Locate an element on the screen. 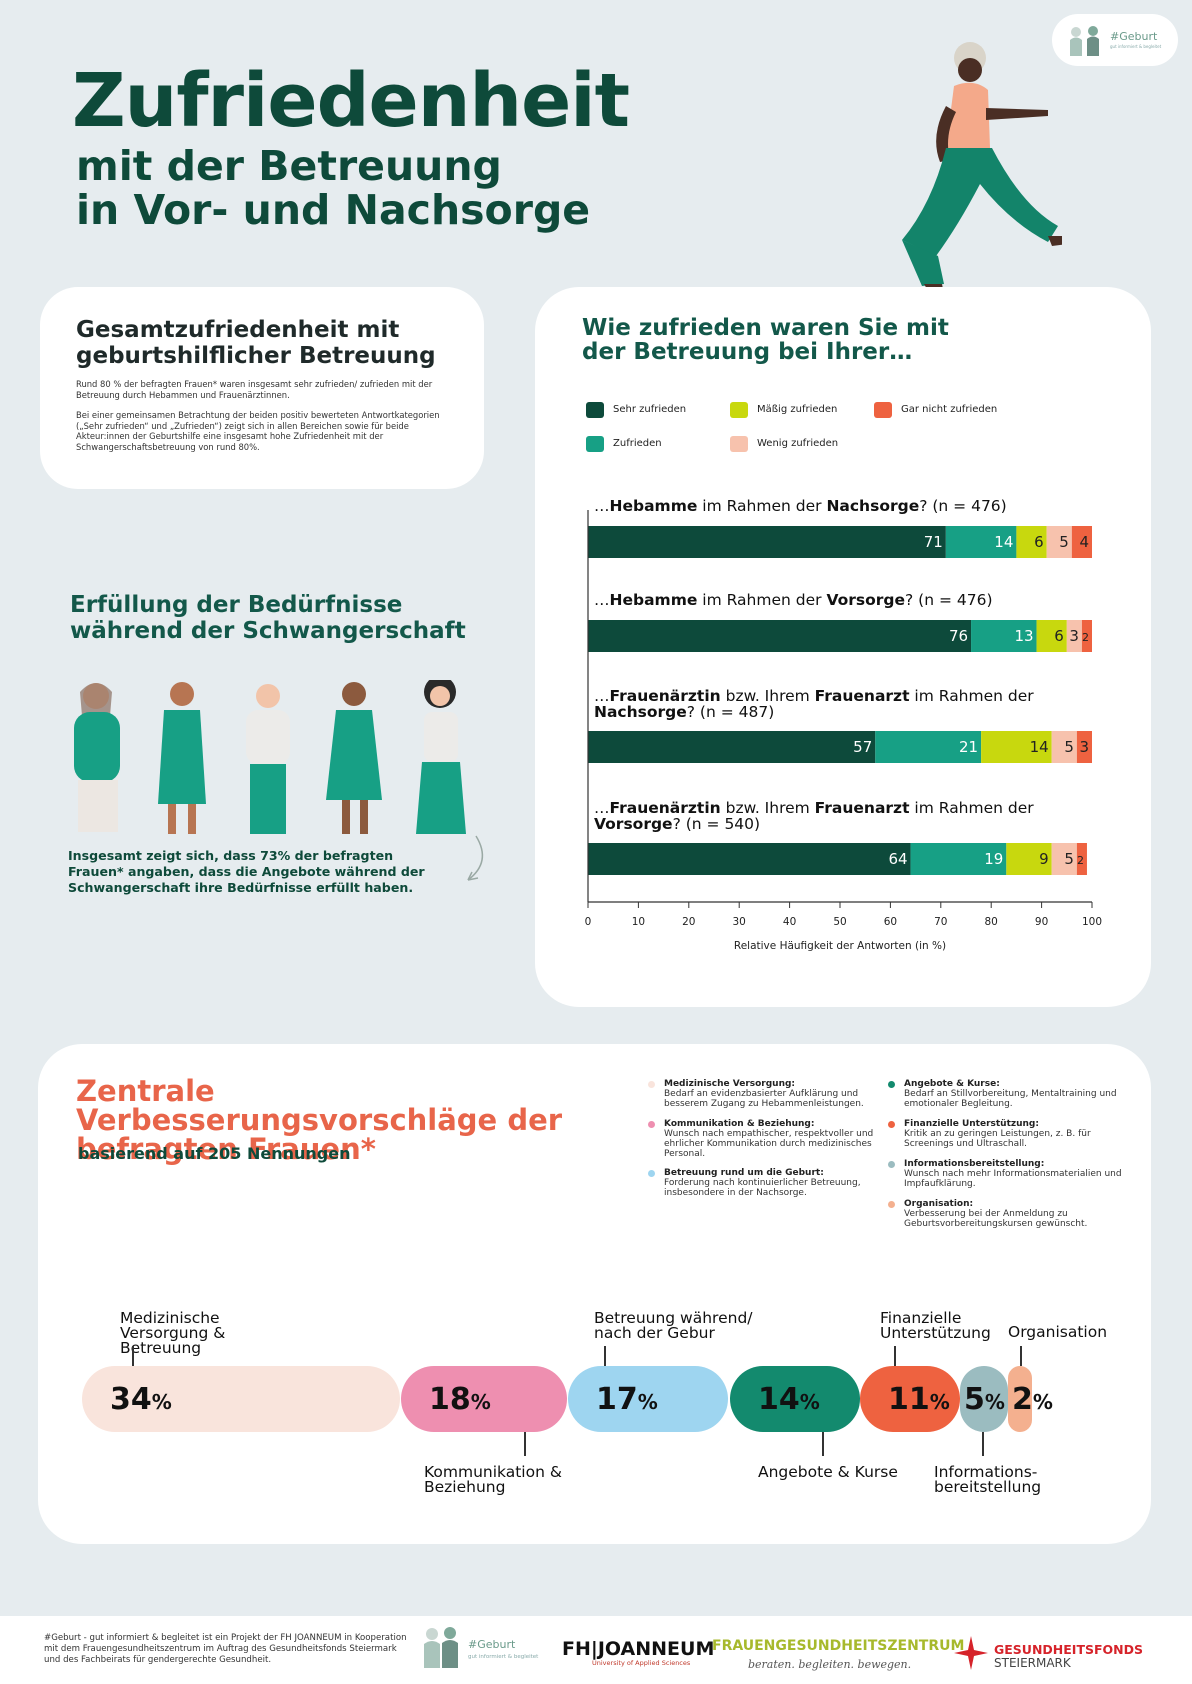 Image resolution: width=1192 pixels, height=1684 pixels. note-heading: Finanzielle Unterstützung: is located at coordinates (971, 1124).